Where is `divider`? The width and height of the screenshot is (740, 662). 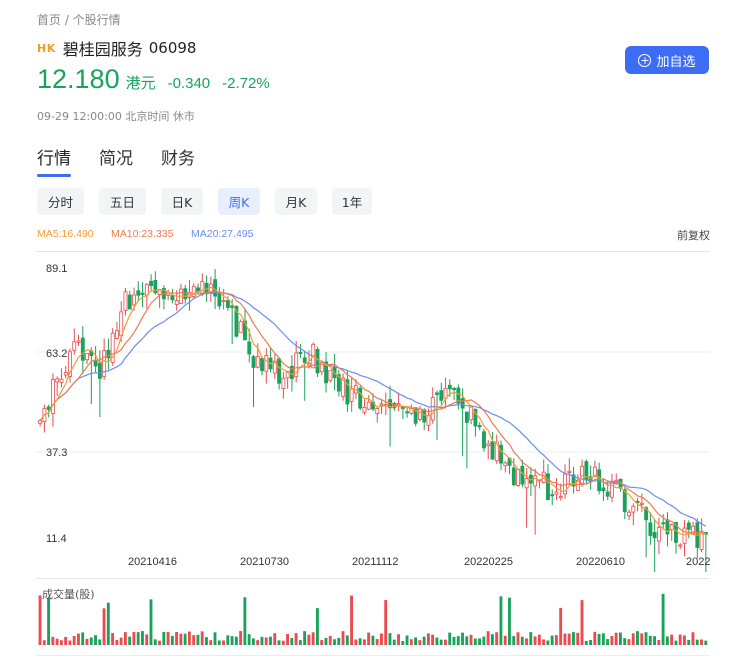 divider is located at coordinates (373, 655).